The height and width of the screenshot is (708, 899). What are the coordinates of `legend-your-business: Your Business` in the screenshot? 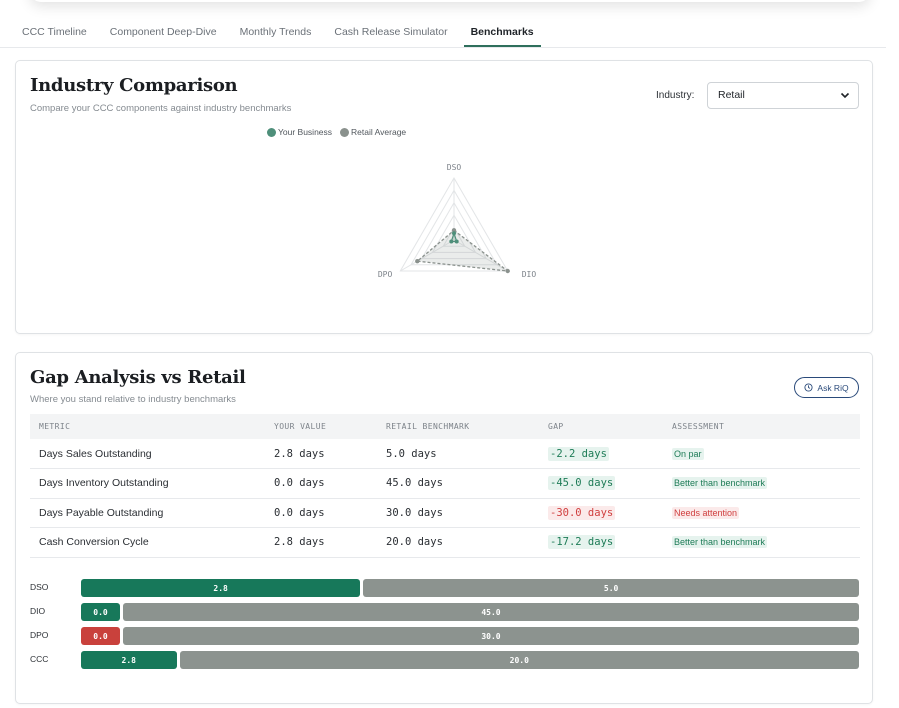 It's located at (299, 132).